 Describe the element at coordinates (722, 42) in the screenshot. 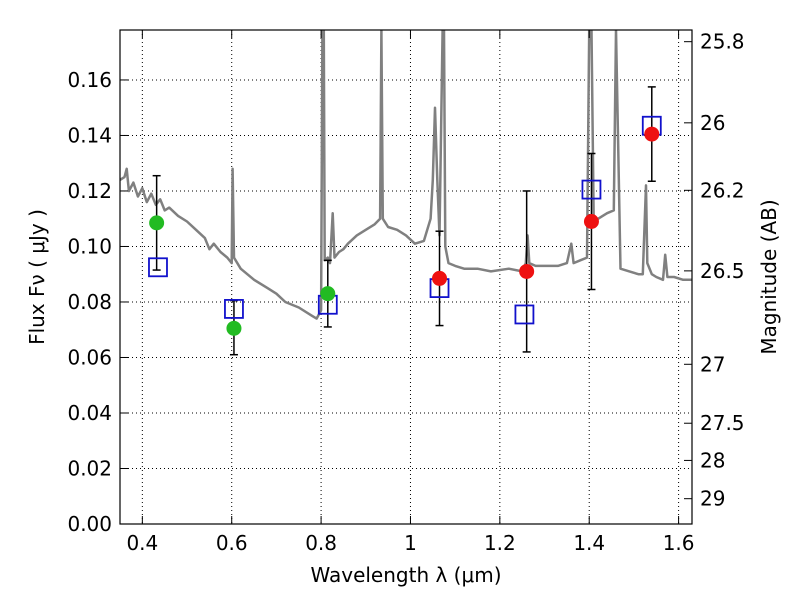

I see `y2-tick-label: 25.8` at that location.